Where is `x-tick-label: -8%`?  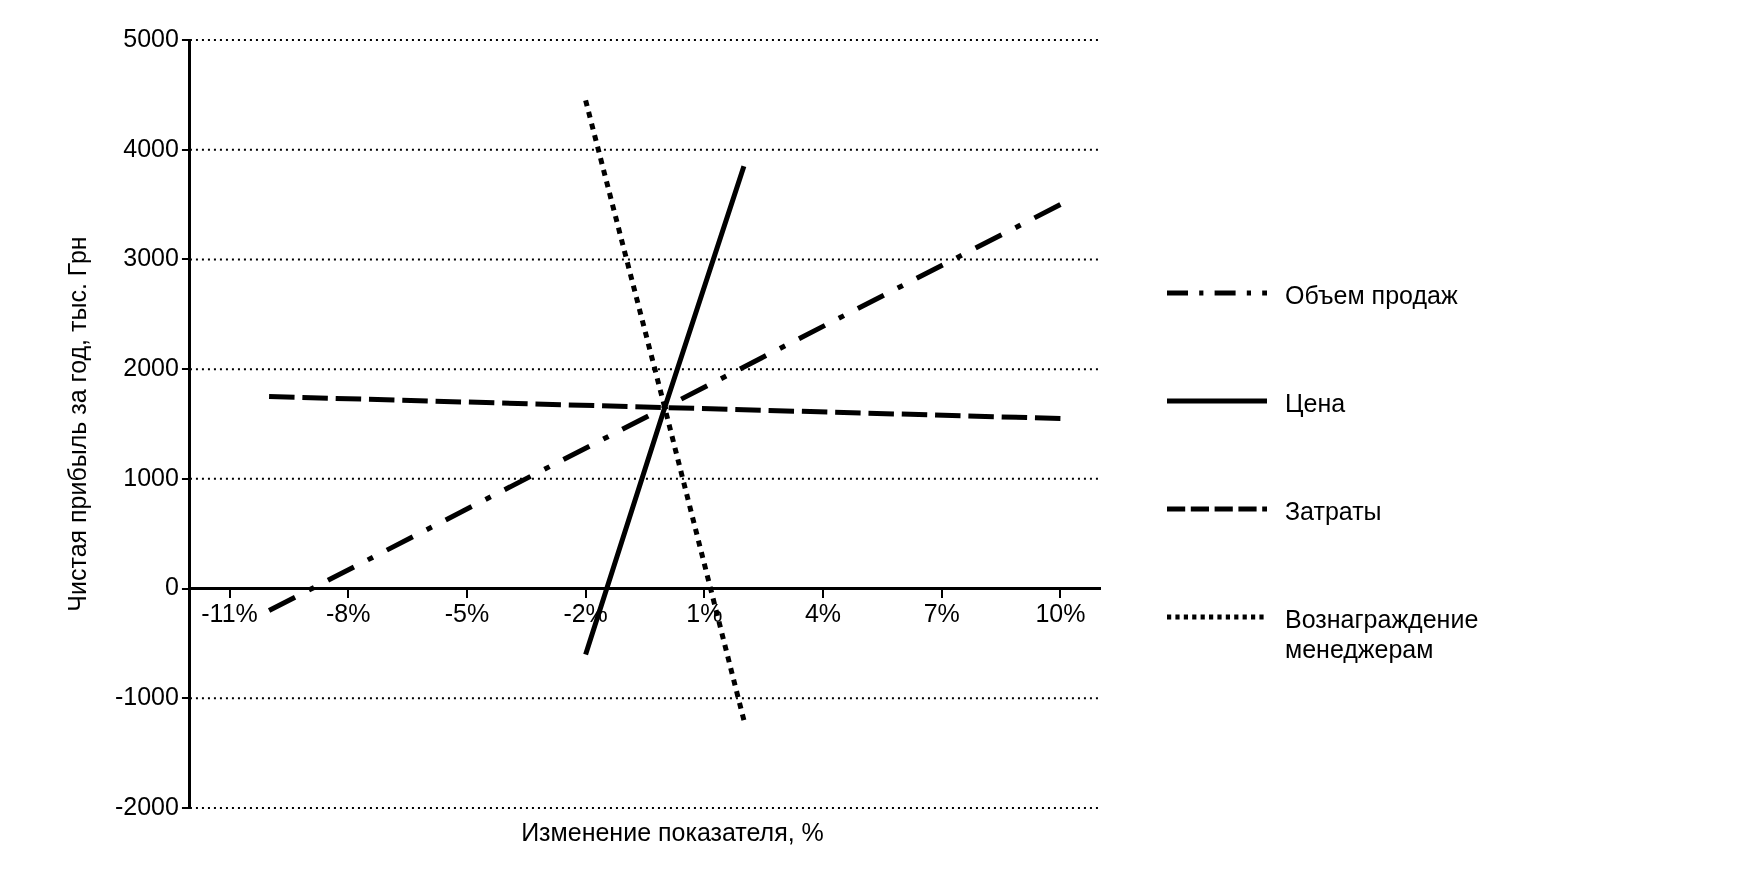 x-tick-label: -8% is located at coordinates (348, 613).